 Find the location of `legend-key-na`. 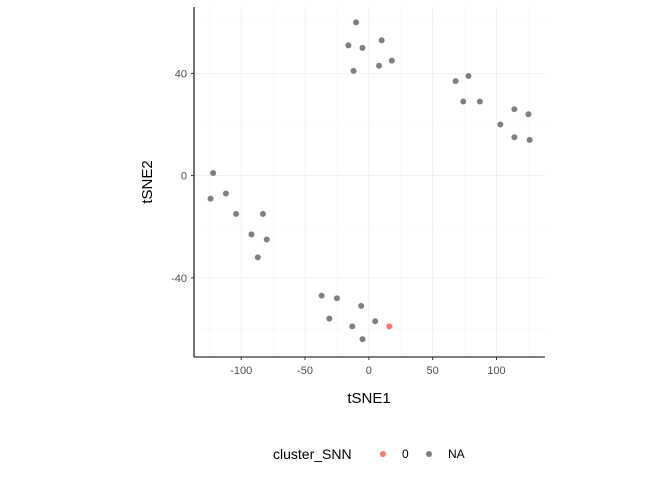

legend-key-na is located at coordinates (429, 454).